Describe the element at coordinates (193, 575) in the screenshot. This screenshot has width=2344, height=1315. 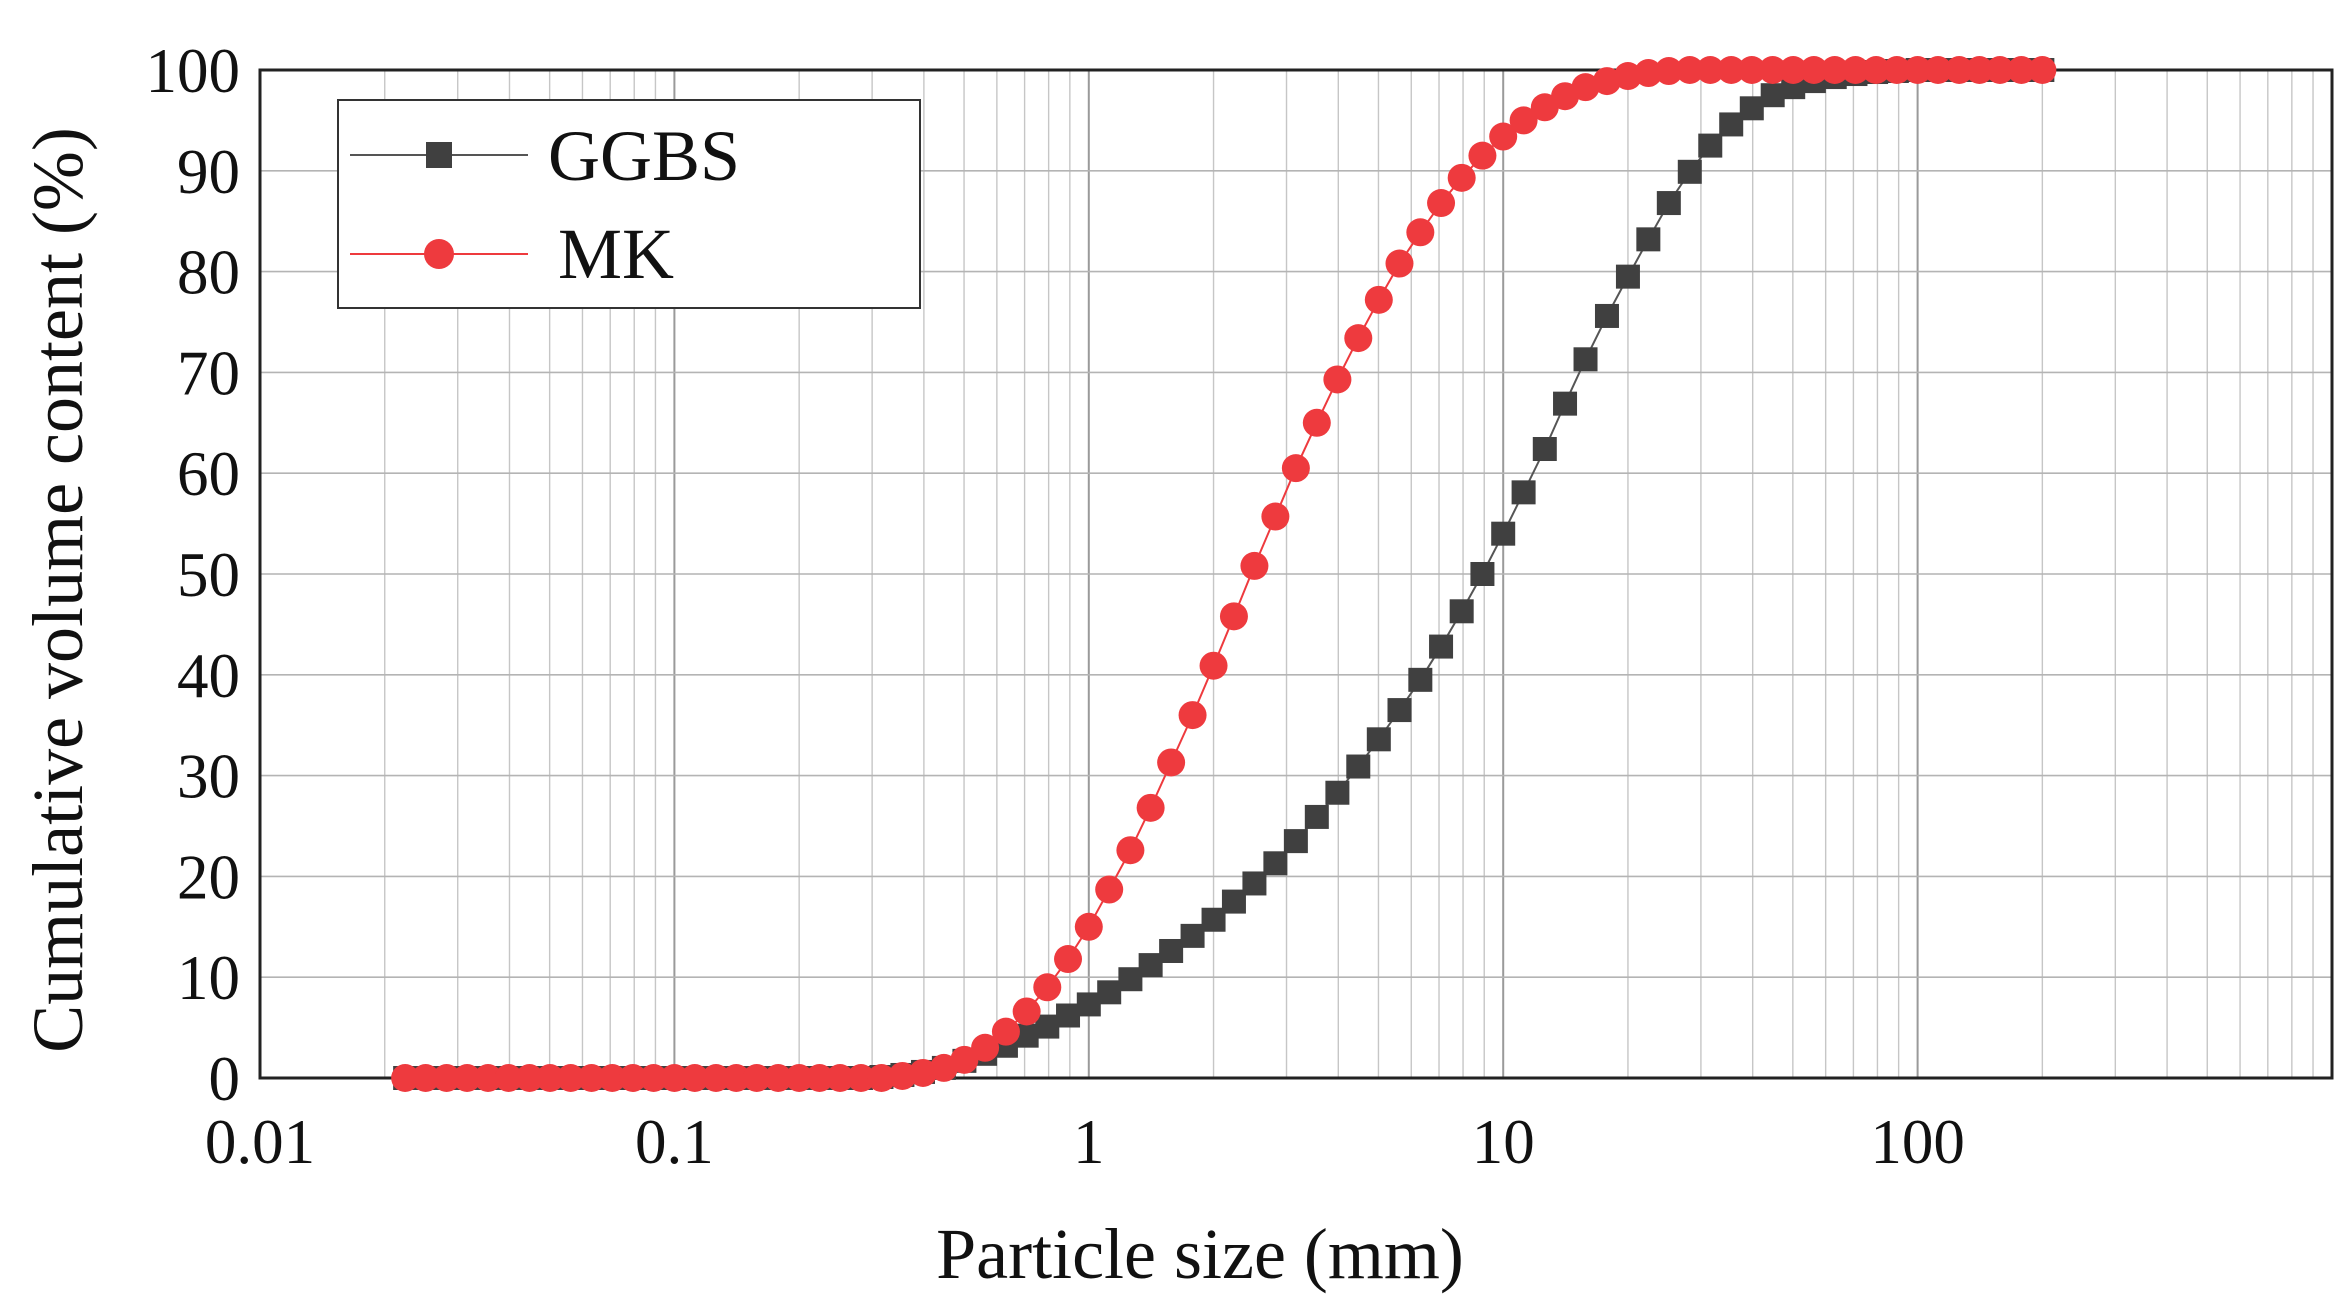
I see `y-tick-labels: 0 10 20 30 40 50 60 70 80 90 100` at that location.